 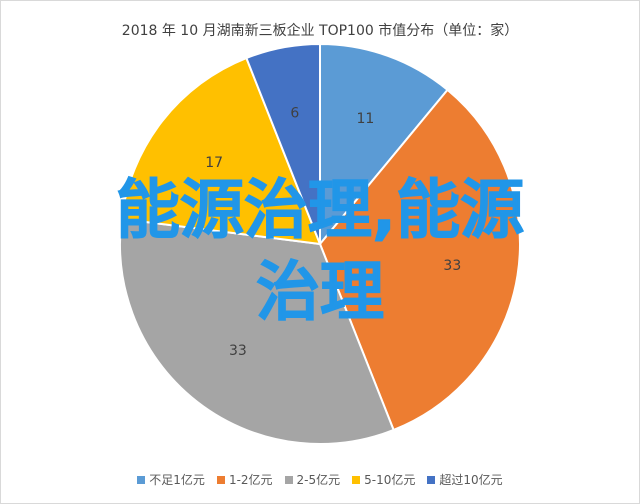 I want to click on legend-label-4: 5-10亿元, so click(x=390, y=480).